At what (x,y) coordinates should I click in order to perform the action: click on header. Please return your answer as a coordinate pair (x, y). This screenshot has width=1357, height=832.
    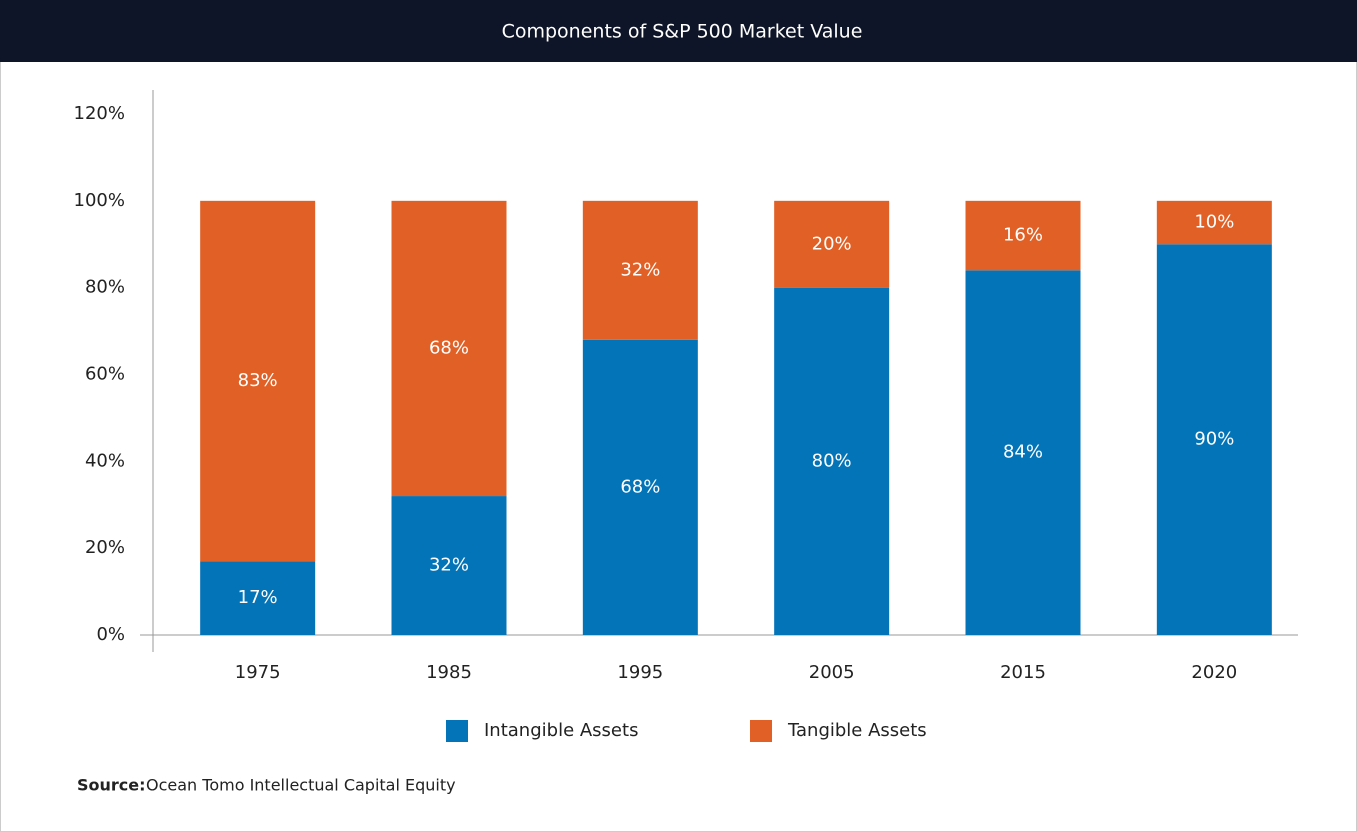
    Looking at the image, I should click on (678, 31).